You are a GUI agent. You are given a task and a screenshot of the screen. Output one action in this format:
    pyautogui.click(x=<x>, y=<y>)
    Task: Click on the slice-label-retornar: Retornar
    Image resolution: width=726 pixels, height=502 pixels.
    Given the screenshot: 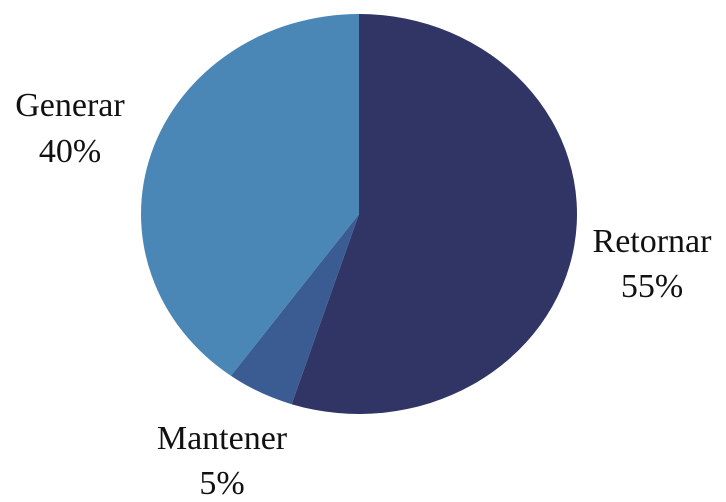 What is the action you would take?
    pyautogui.click(x=653, y=241)
    